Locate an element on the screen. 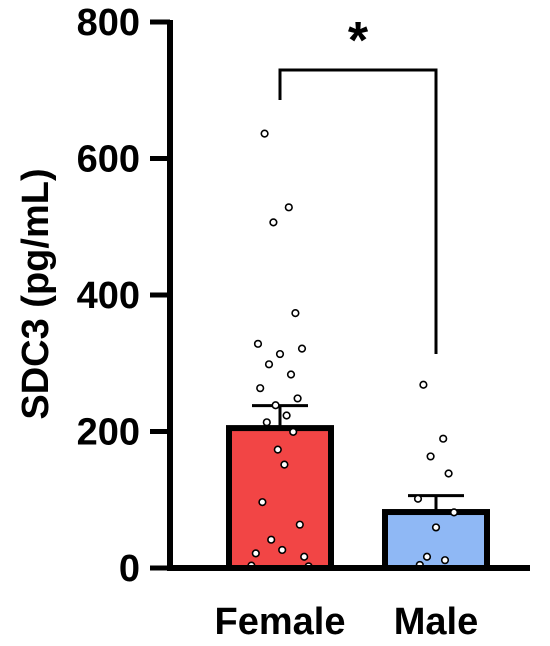  y-axis-title: SDC3 (pg/mL) is located at coordinates (36, 293).